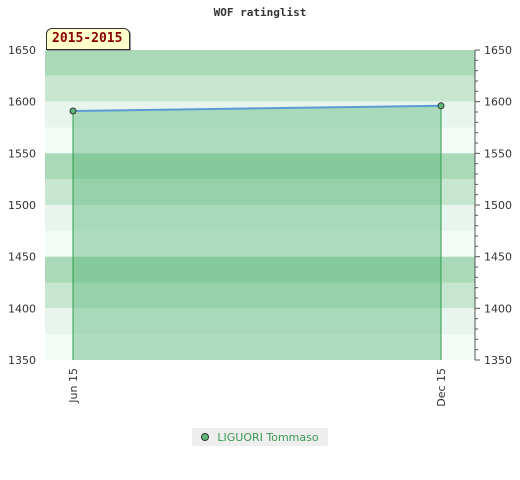  Describe the element at coordinates (260, 12) in the screenshot. I see `chart-title: WOF ratinglist` at that location.